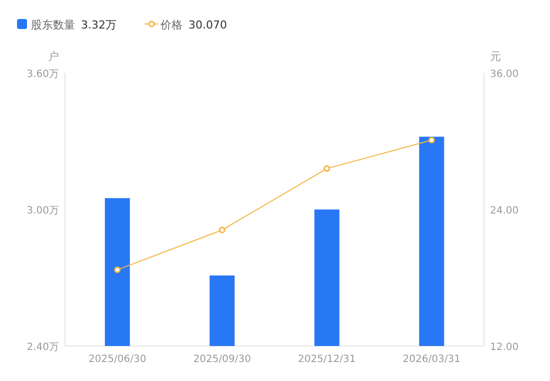  What do you see at coordinates (117, 359) in the screenshot?
I see `x-tick-label: 2025/06/30` at bounding box center [117, 359].